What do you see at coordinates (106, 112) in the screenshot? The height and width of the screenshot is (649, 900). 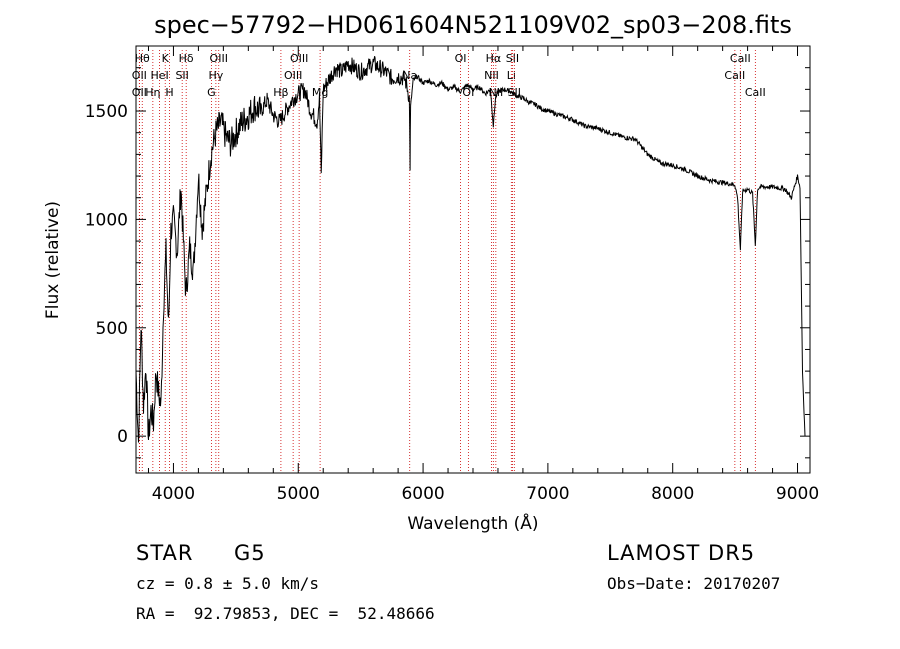 I see `y-tick-label-1500: 1500` at bounding box center [106, 112].